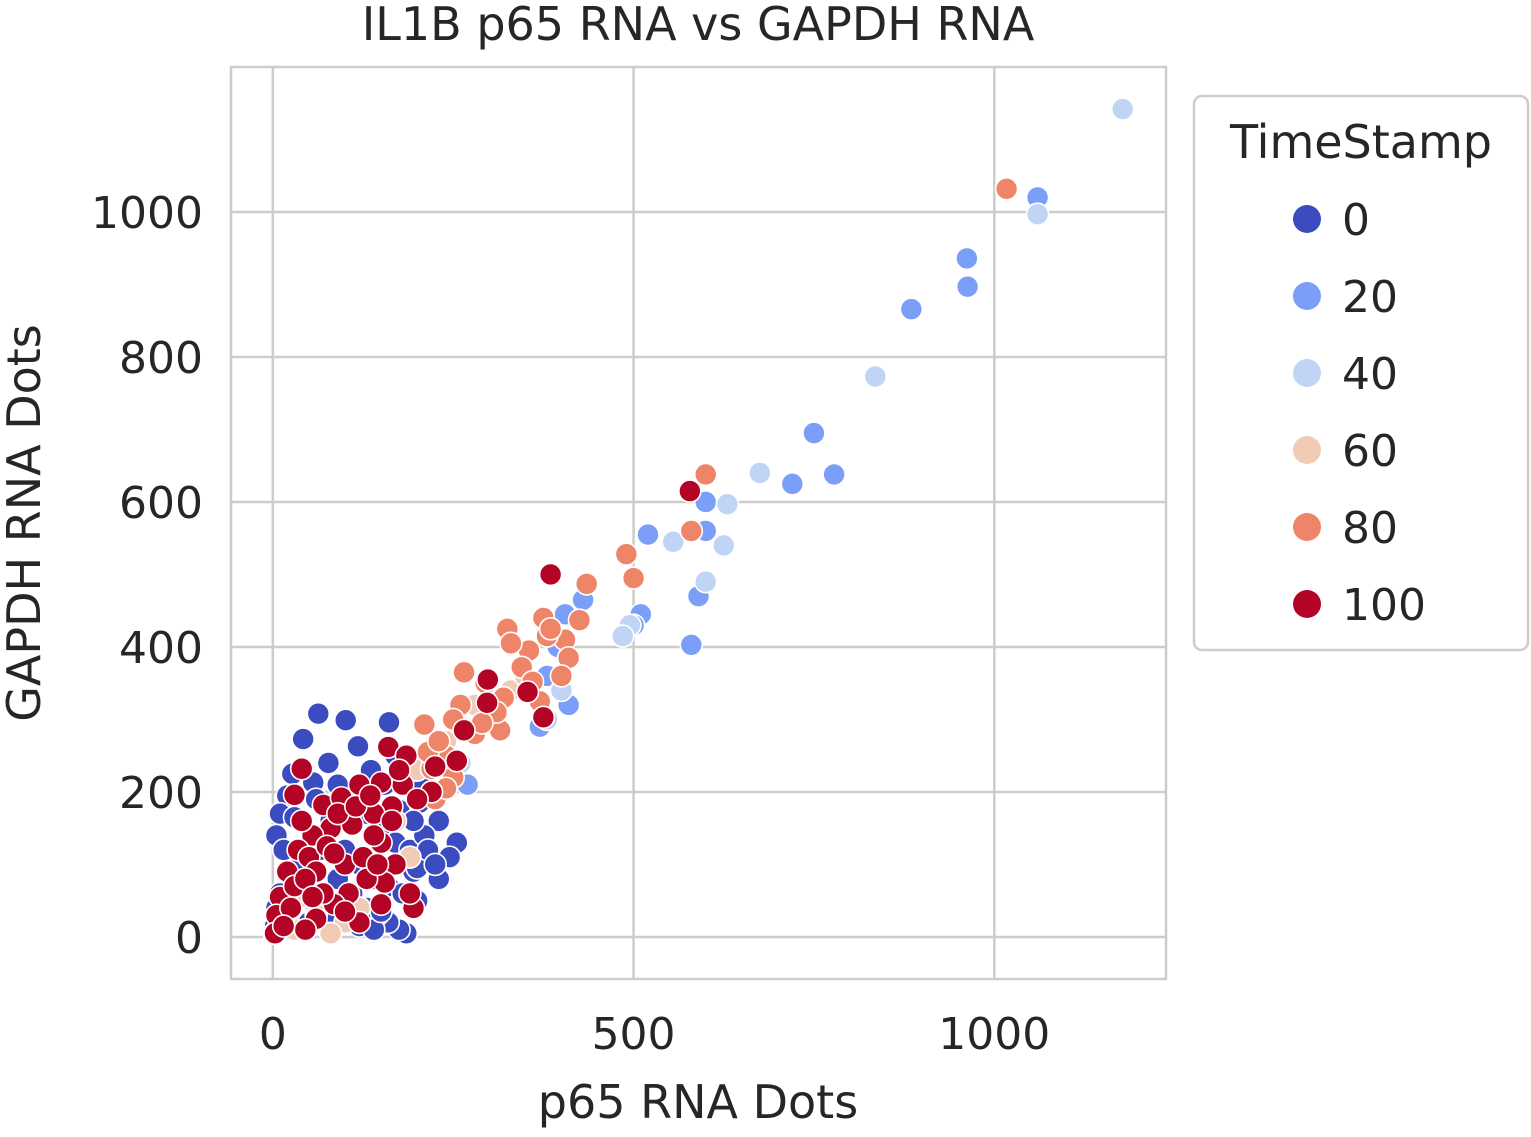 The height and width of the screenshot is (1137, 1531). I want to click on x-tick-label: 1000, so click(994, 1034).